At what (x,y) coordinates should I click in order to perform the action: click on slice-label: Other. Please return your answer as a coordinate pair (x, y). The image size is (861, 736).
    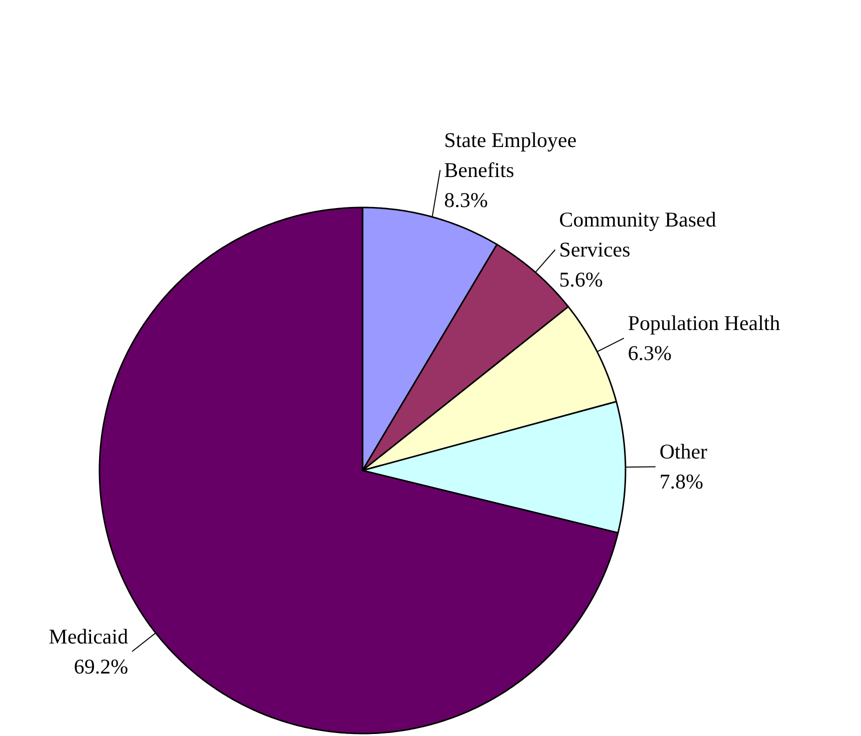
    Looking at the image, I should click on (683, 452).